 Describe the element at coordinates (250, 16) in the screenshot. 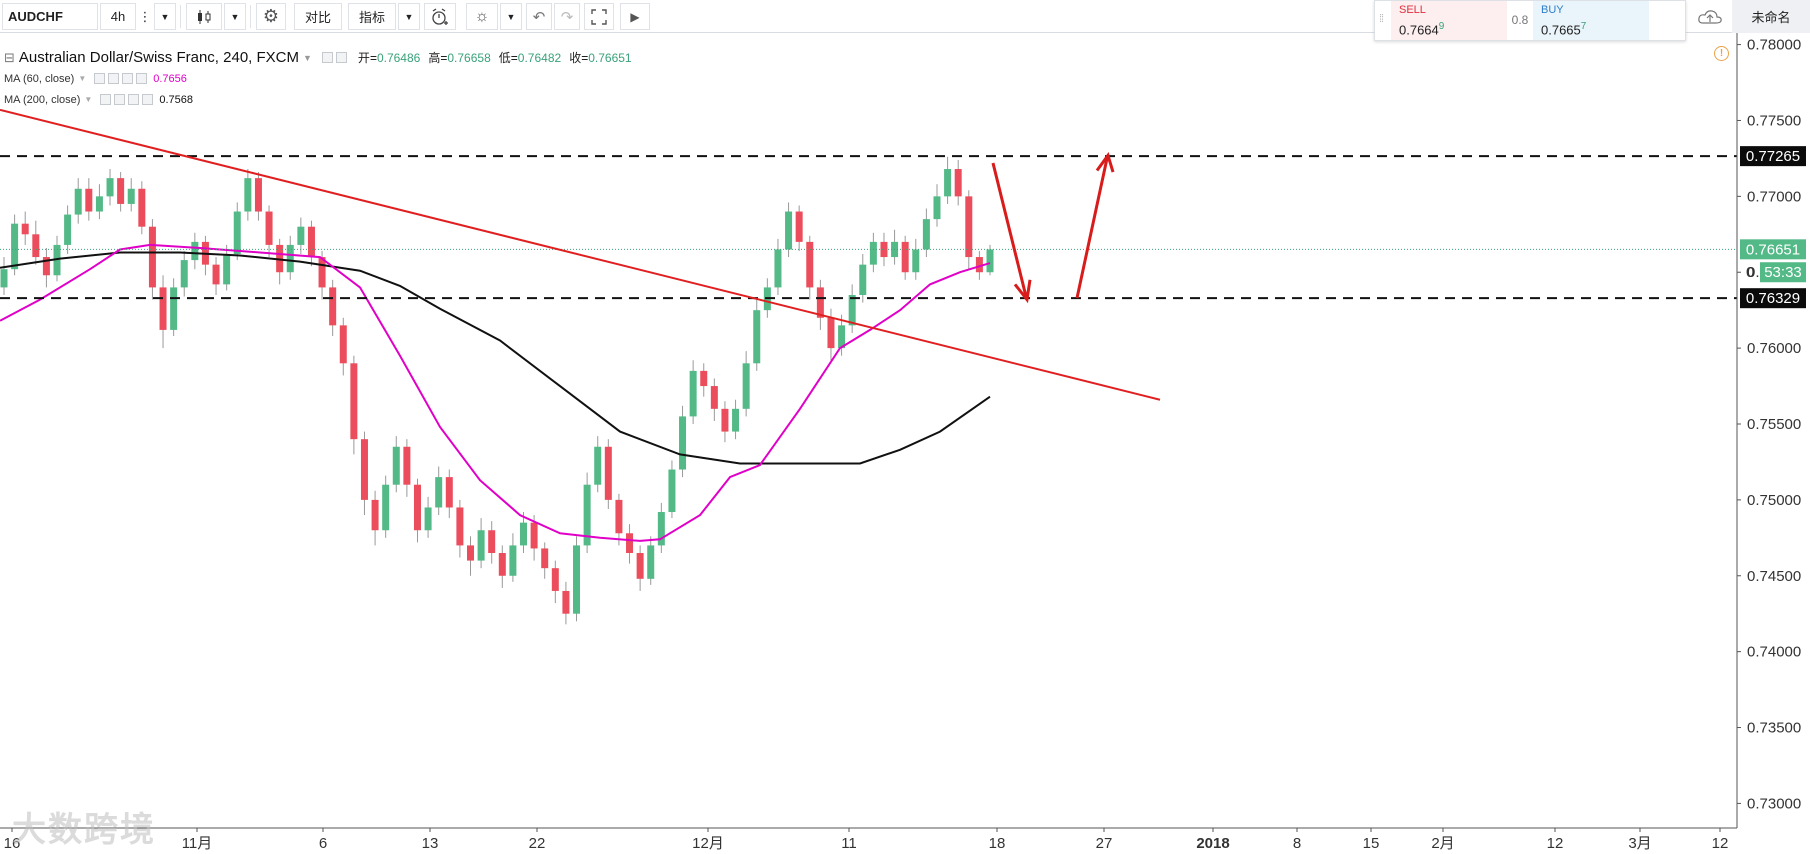

I see `toolbar-divider` at that location.